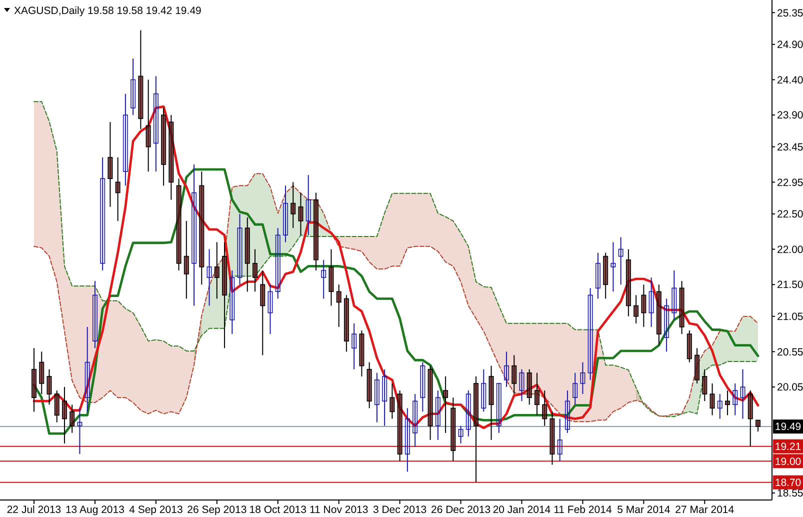 The image size is (803, 517). What do you see at coordinates (521, 510) in the screenshot?
I see `x-tick-label: 20 Jan 2014` at bounding box center [521, 510].